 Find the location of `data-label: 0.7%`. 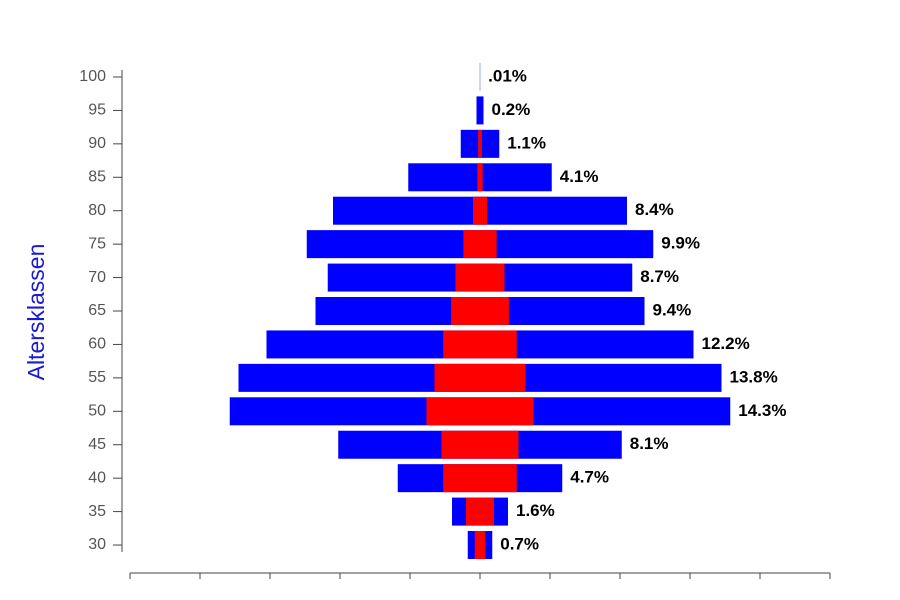

data-label: 0.7% is located at coordinates (519, 544).